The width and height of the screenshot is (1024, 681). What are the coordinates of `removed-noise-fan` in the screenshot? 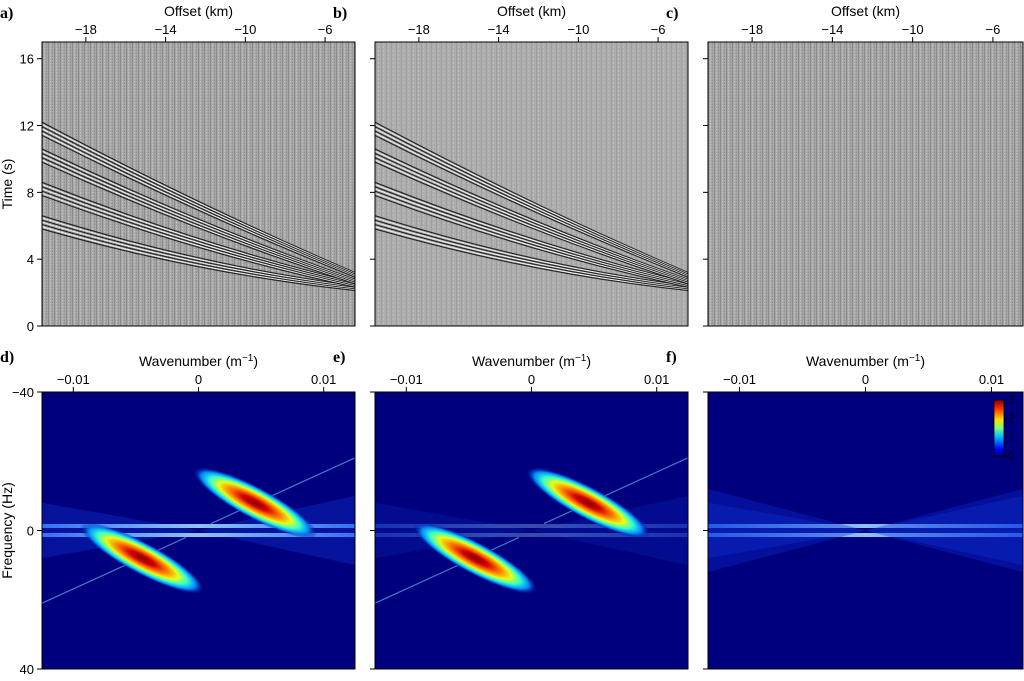 It's located at (865, 530).